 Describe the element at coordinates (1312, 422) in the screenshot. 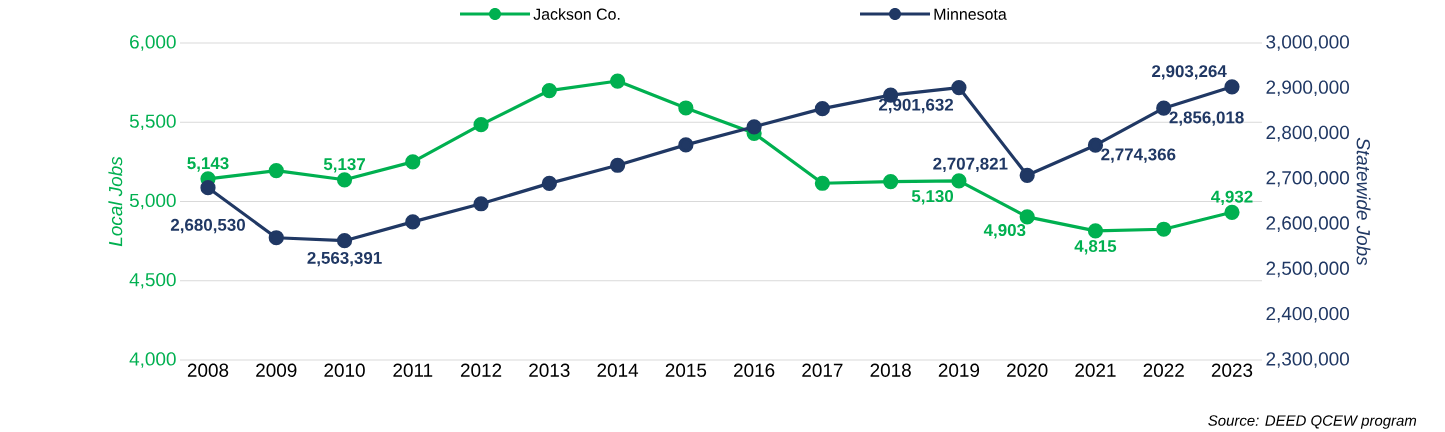

I see `source-note: Source: DEED QCEW program` at that location.